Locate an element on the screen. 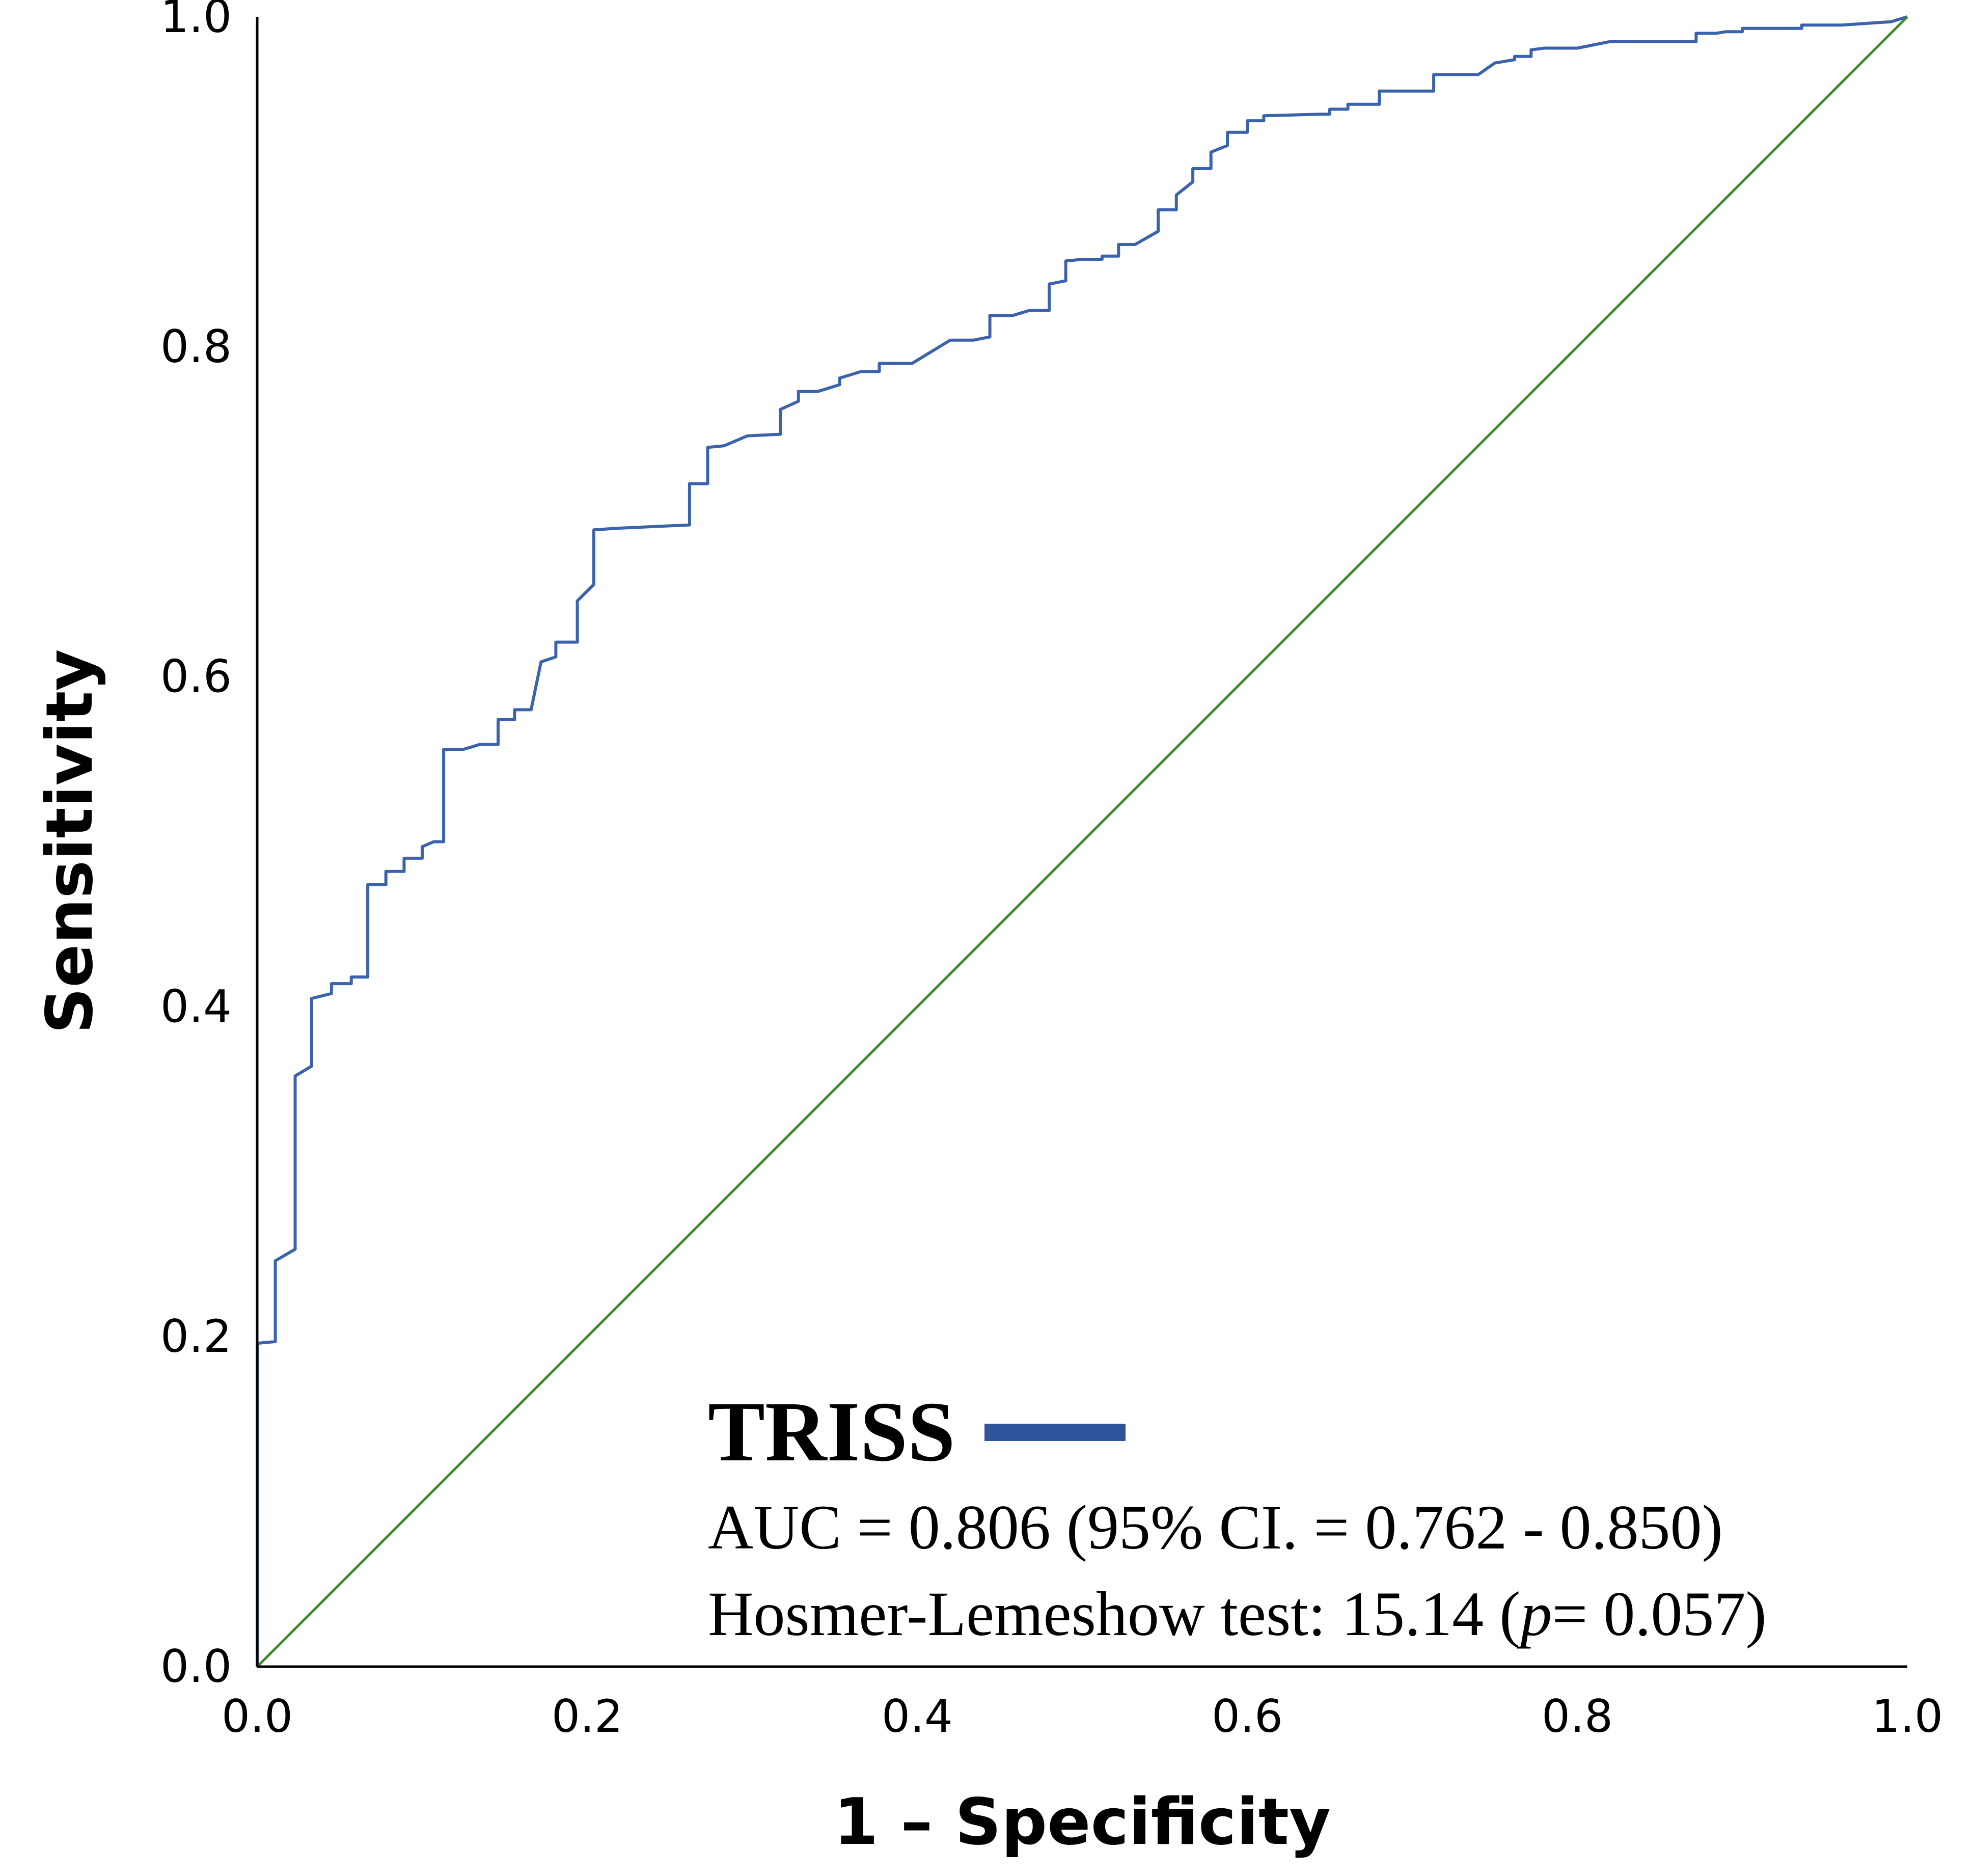  p-symbol: p is located at coordinates (1534, 1614).